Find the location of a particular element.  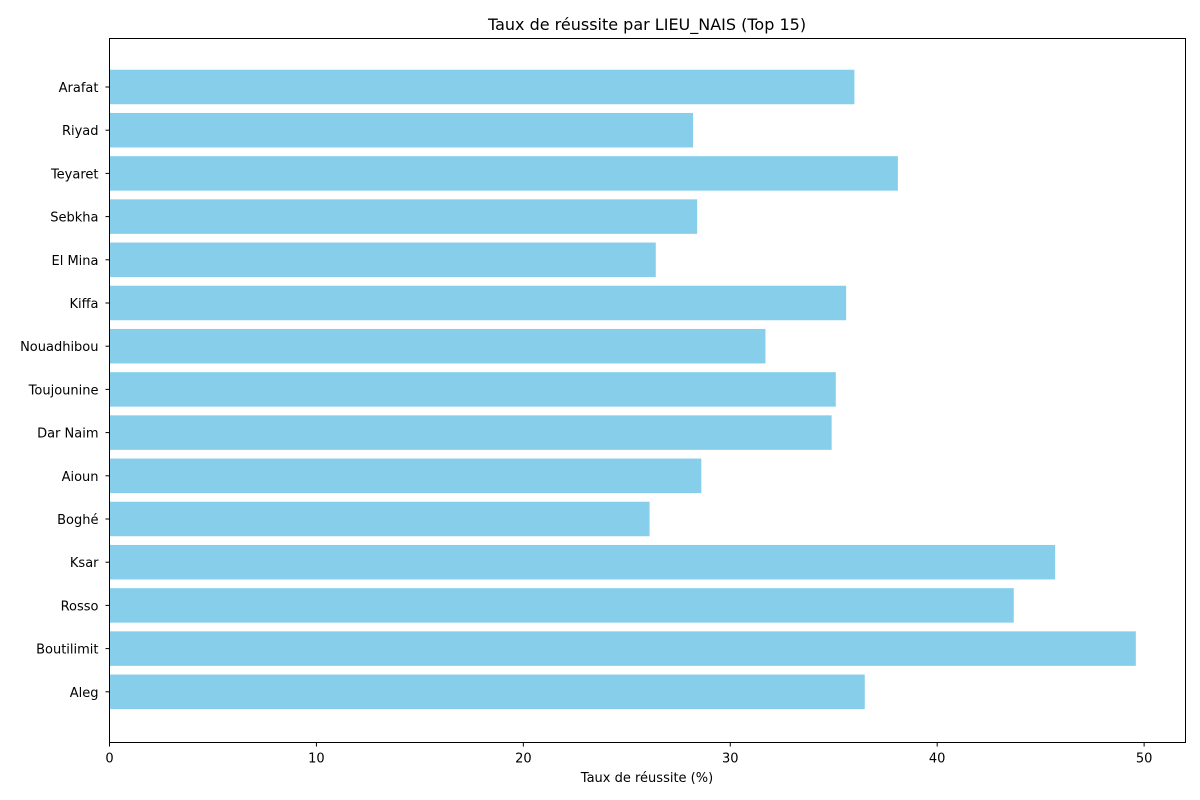

y-tick-label: Riyad is located at coordinates (80, 131).